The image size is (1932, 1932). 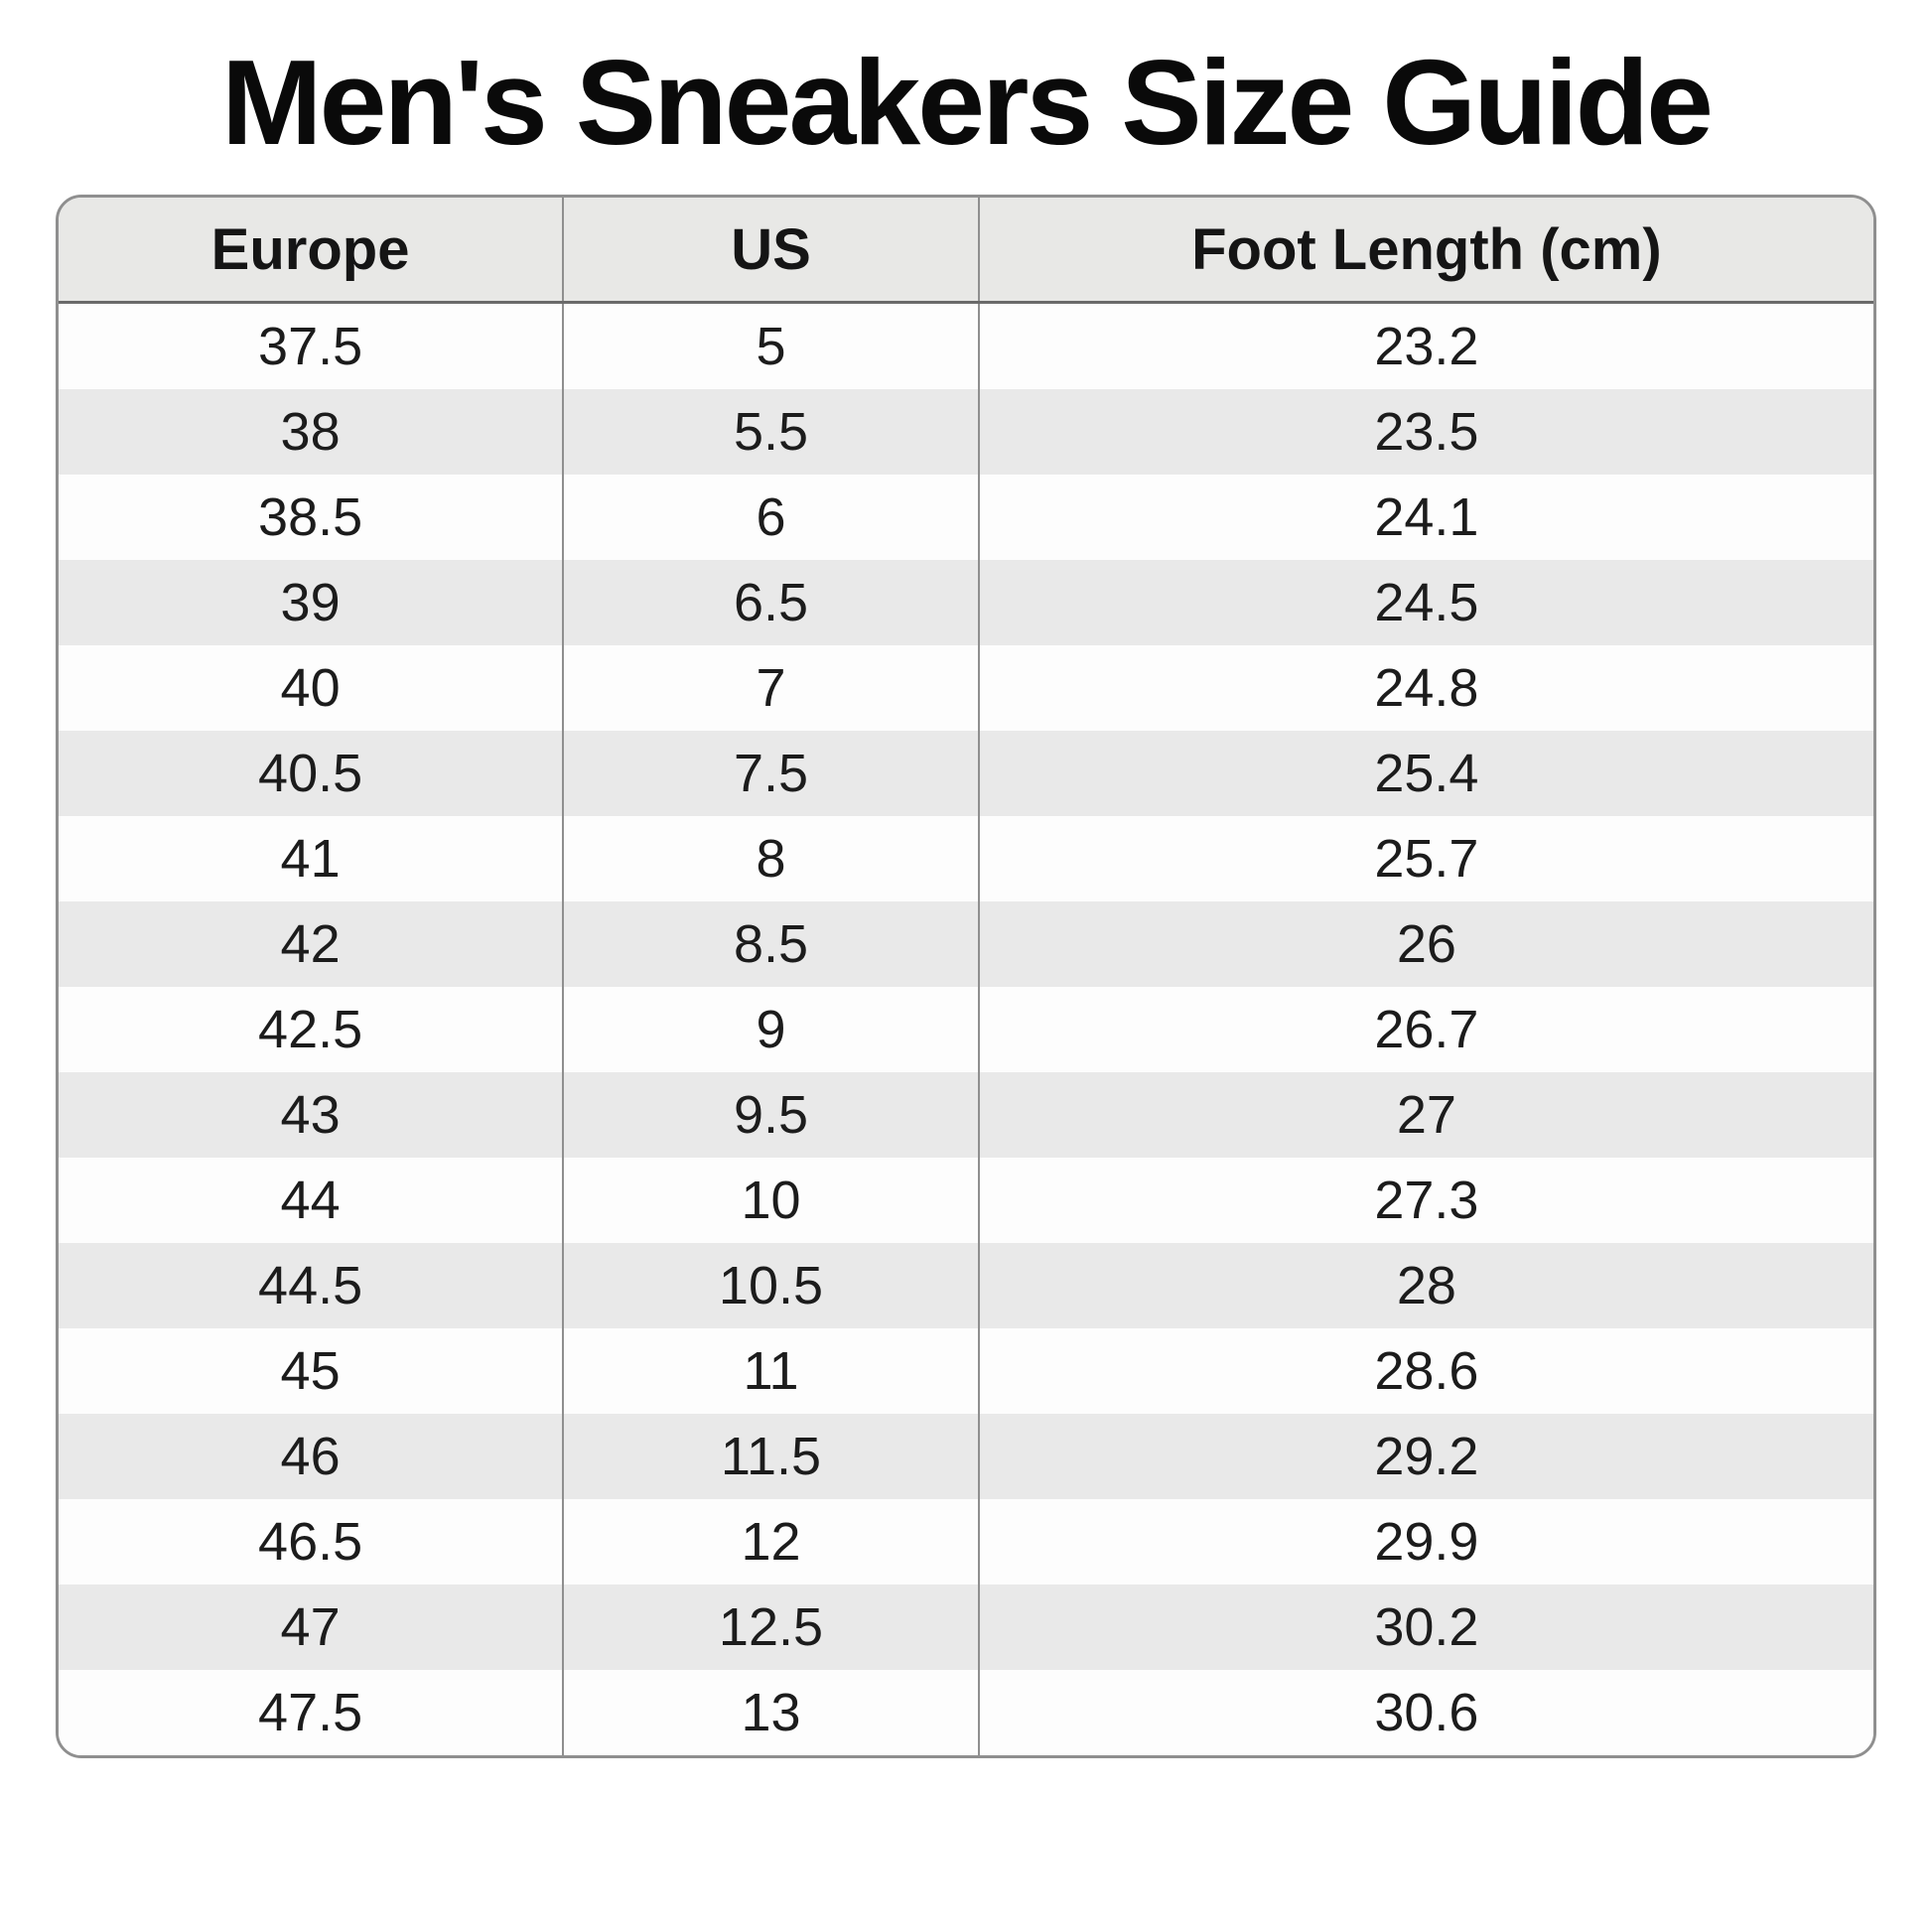 What do you see at coordinates (312, 251) in the screenshot?
I see `column-header-europe: Europe` at bounding box center [312, 251].